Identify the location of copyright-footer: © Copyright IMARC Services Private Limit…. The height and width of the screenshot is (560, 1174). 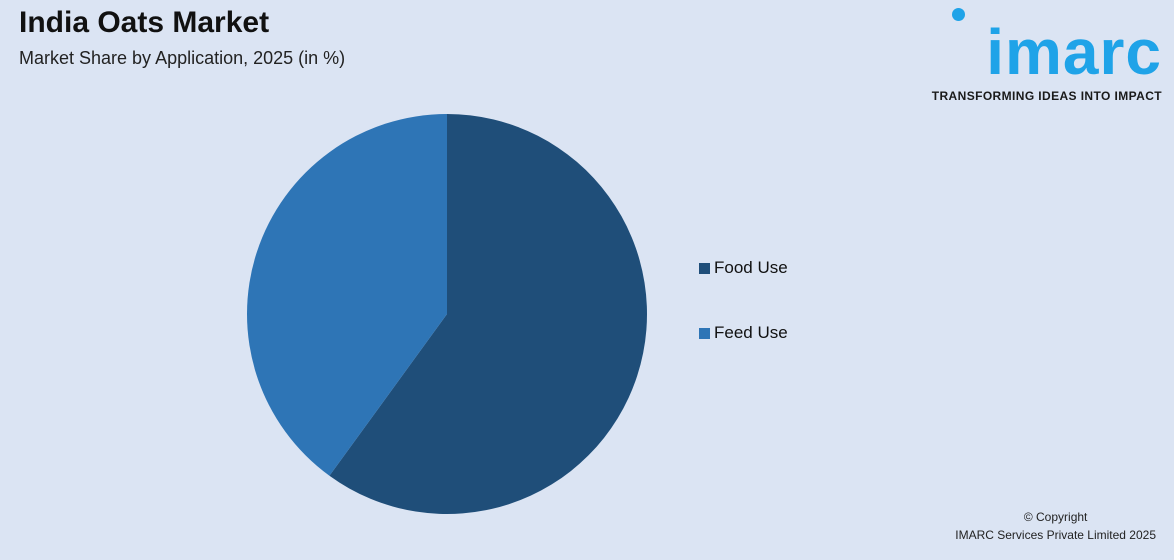
(1055, 526).